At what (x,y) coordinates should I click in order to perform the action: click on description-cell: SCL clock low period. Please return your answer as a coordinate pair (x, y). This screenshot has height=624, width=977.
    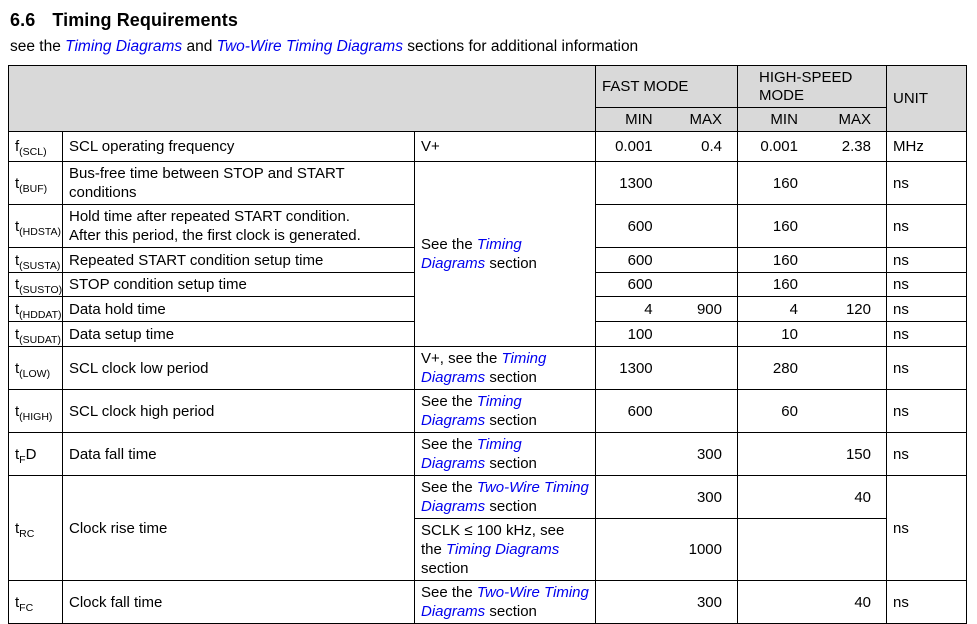
    Looking at the image, I should click on (238, 368).